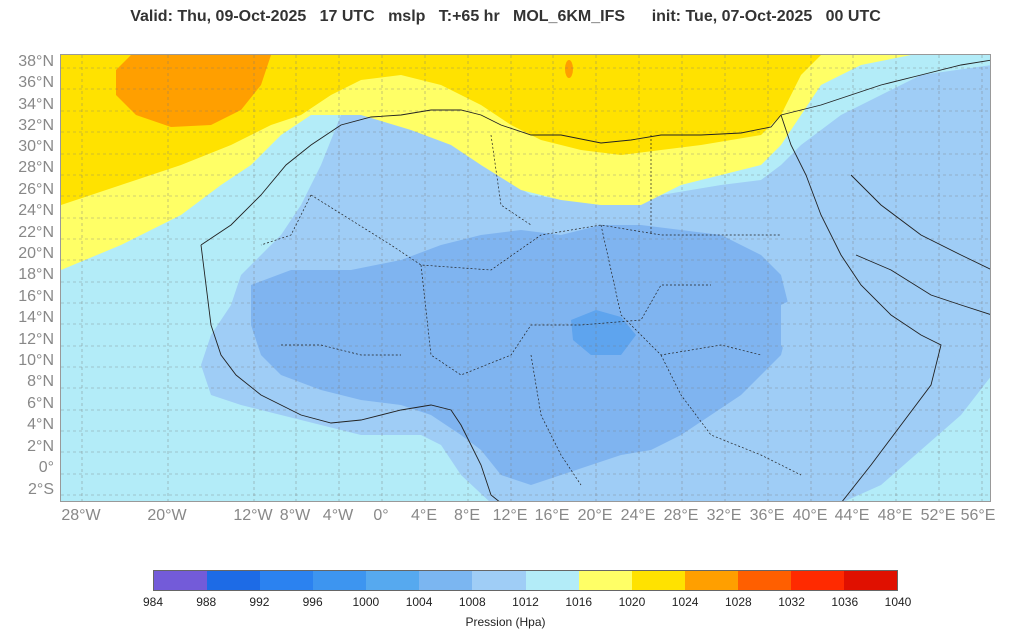  I want to click on colorbar-tick-label: 1012, so click(525, 602).